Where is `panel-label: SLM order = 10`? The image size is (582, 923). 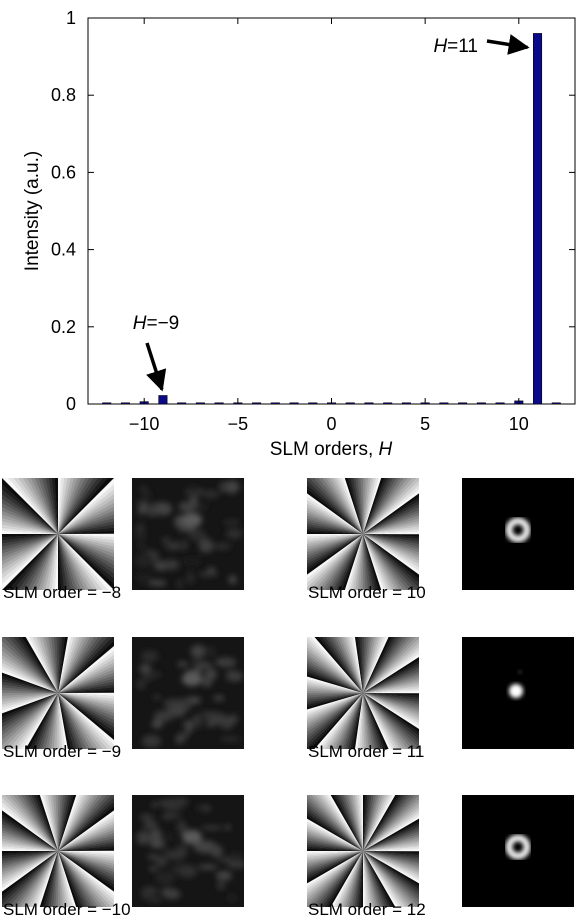
panel-label: SLM order = 10 is located at coordinates (367, 592).